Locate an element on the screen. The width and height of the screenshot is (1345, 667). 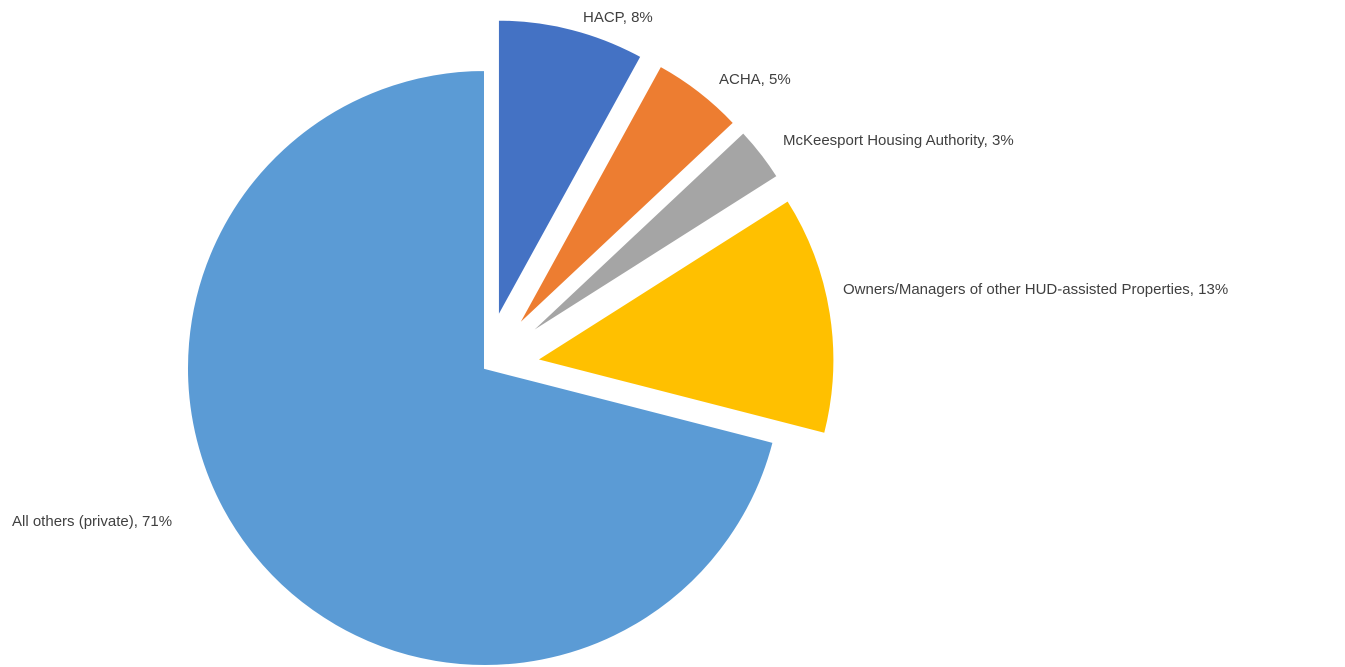
data-label: ACHA, 5% is located at coordinates (755, 79).